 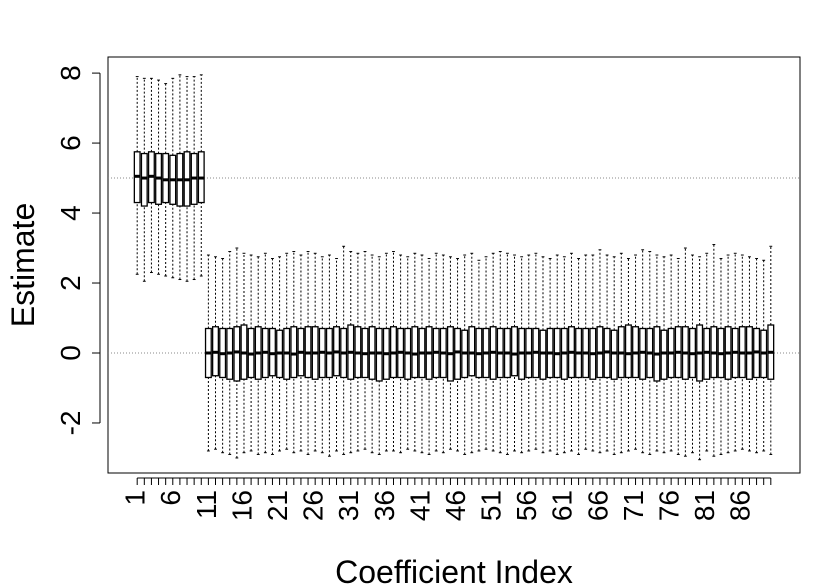 I want to click on x-tick-label: 66, so click(x=597, y=505).